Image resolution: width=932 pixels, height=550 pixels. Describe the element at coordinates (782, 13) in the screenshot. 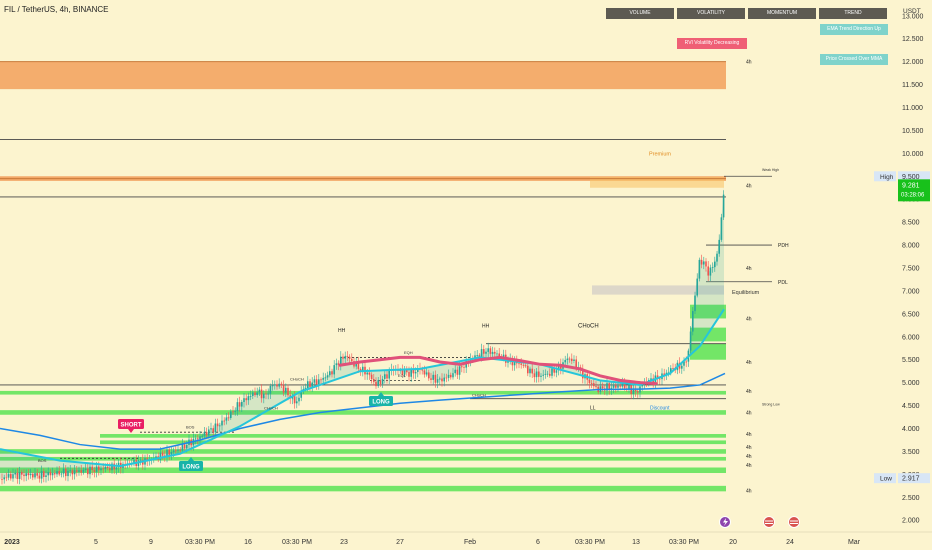

I see `table-header-momentum: MOMENTUM` at that location.